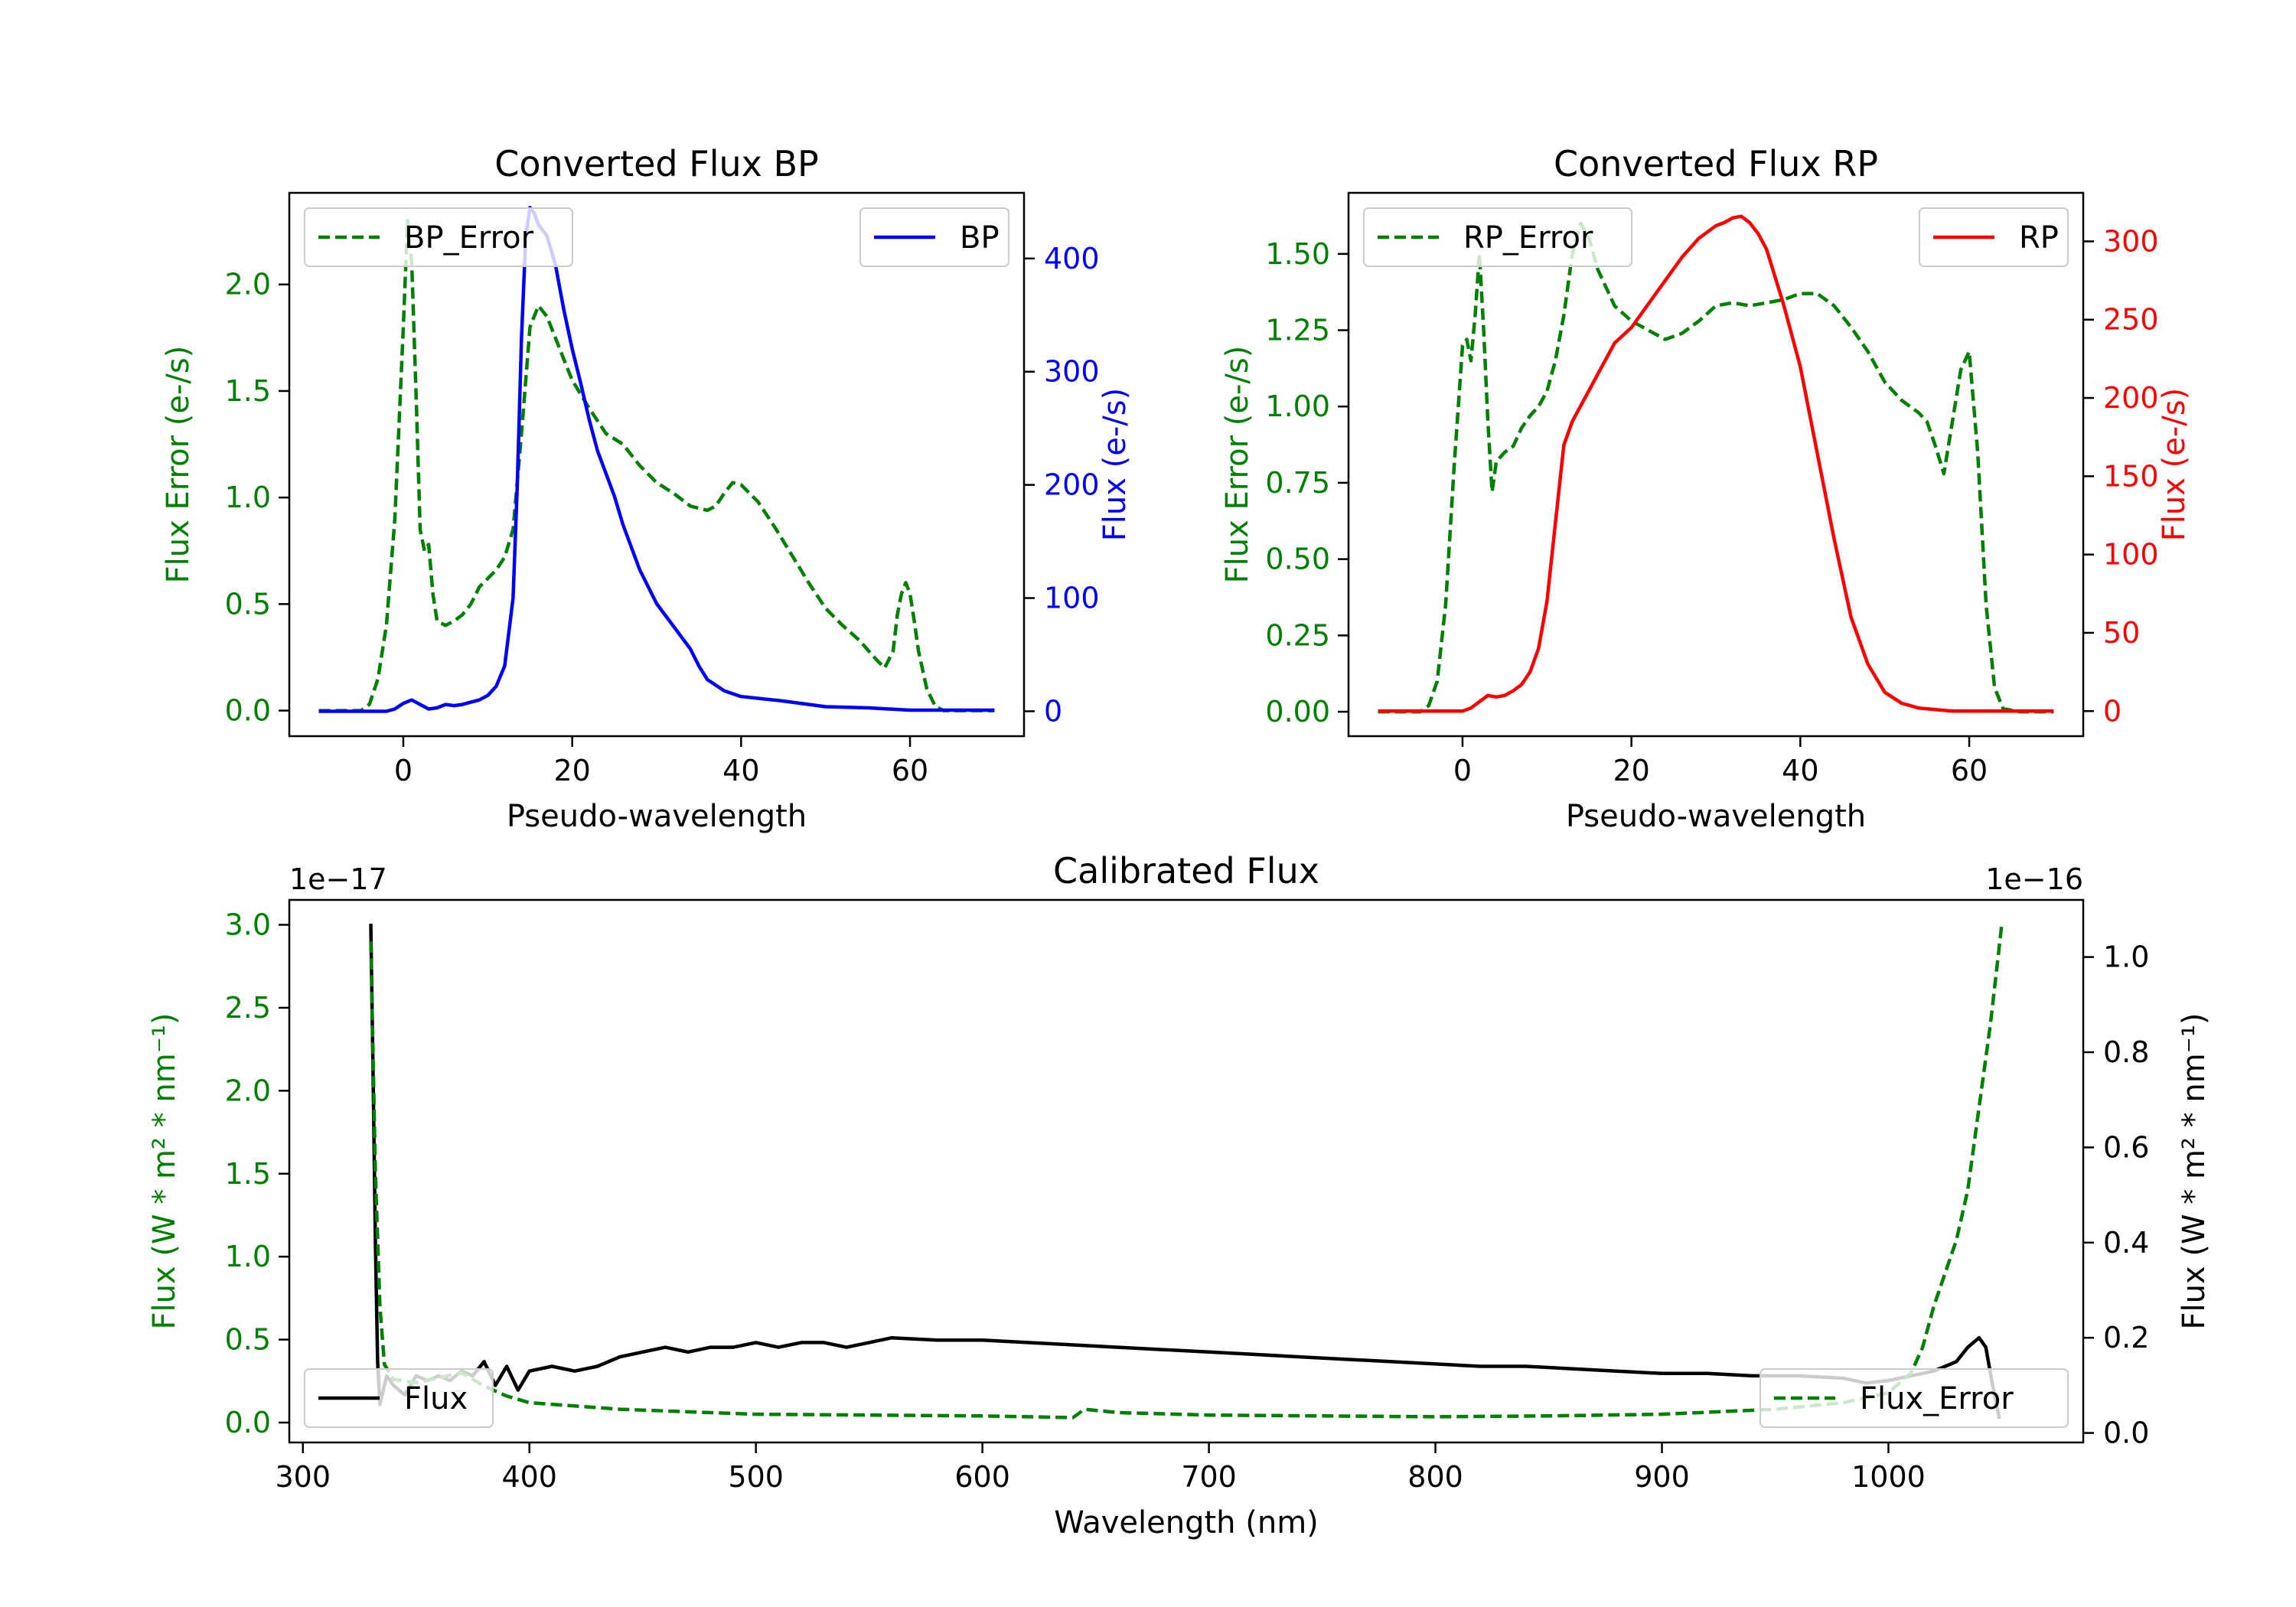  I want to click on calibrated-ytick-right-label: 0.6, so click(2126, 1147).